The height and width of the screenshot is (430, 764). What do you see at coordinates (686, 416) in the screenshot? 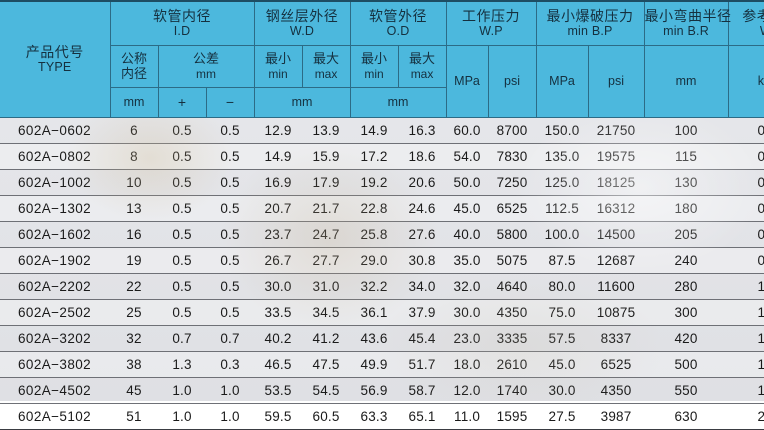
I see `cell-br_mm: 630` at bounding box center [686, 416].